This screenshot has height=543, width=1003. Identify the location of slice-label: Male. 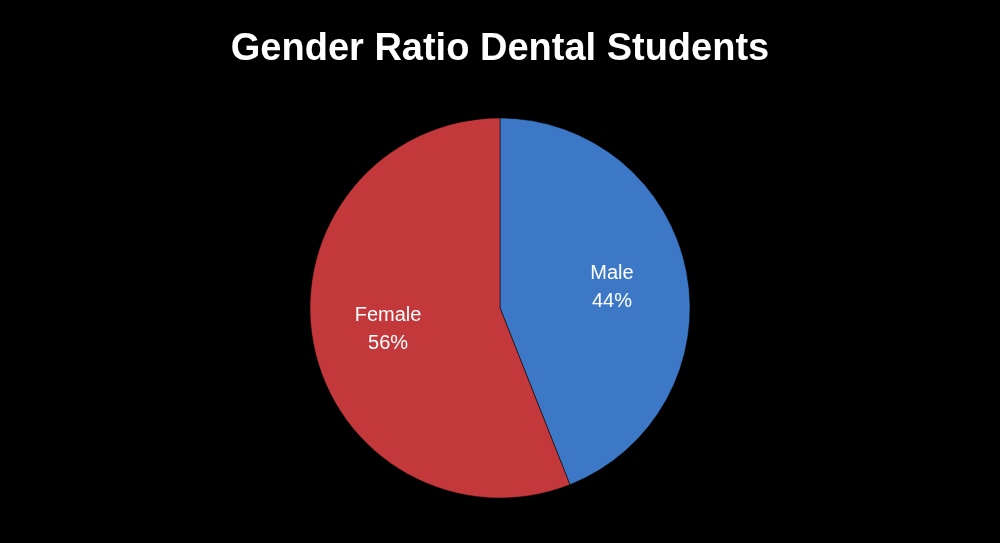
(612, 271).